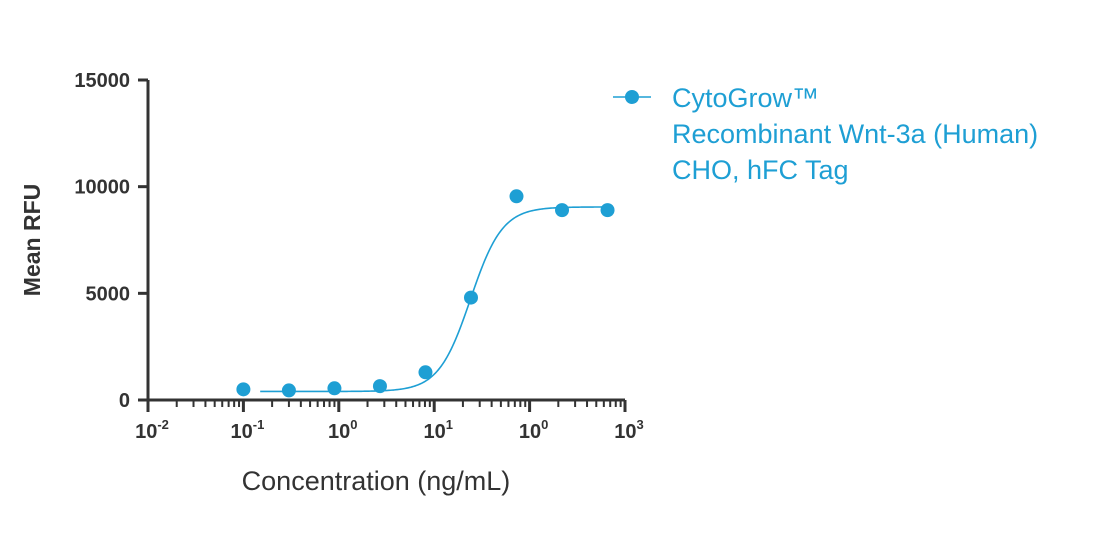  Describe the element at coordinates (247, 430) in the screenshot. I see `x-tick-label: 10⁻¹` at that location.